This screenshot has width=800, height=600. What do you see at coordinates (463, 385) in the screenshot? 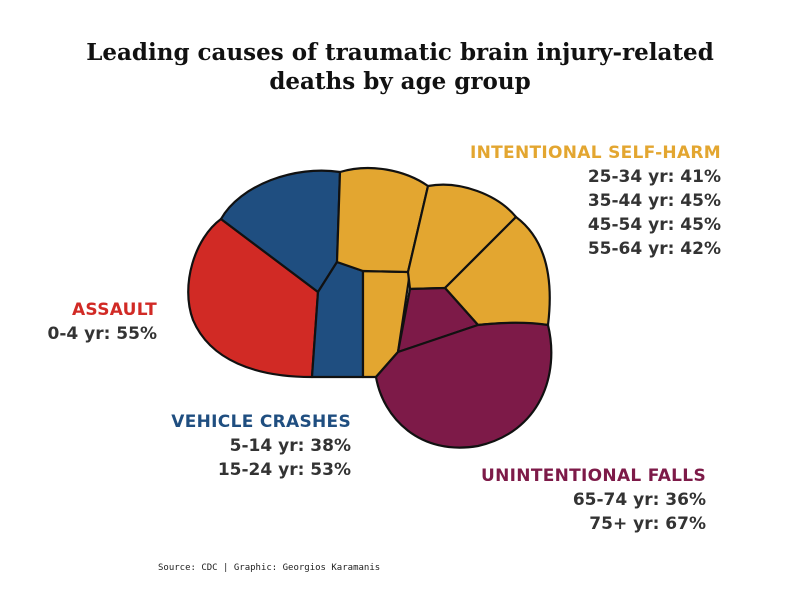
I see `region-falls-75plus` at bounding box center [463, 385].